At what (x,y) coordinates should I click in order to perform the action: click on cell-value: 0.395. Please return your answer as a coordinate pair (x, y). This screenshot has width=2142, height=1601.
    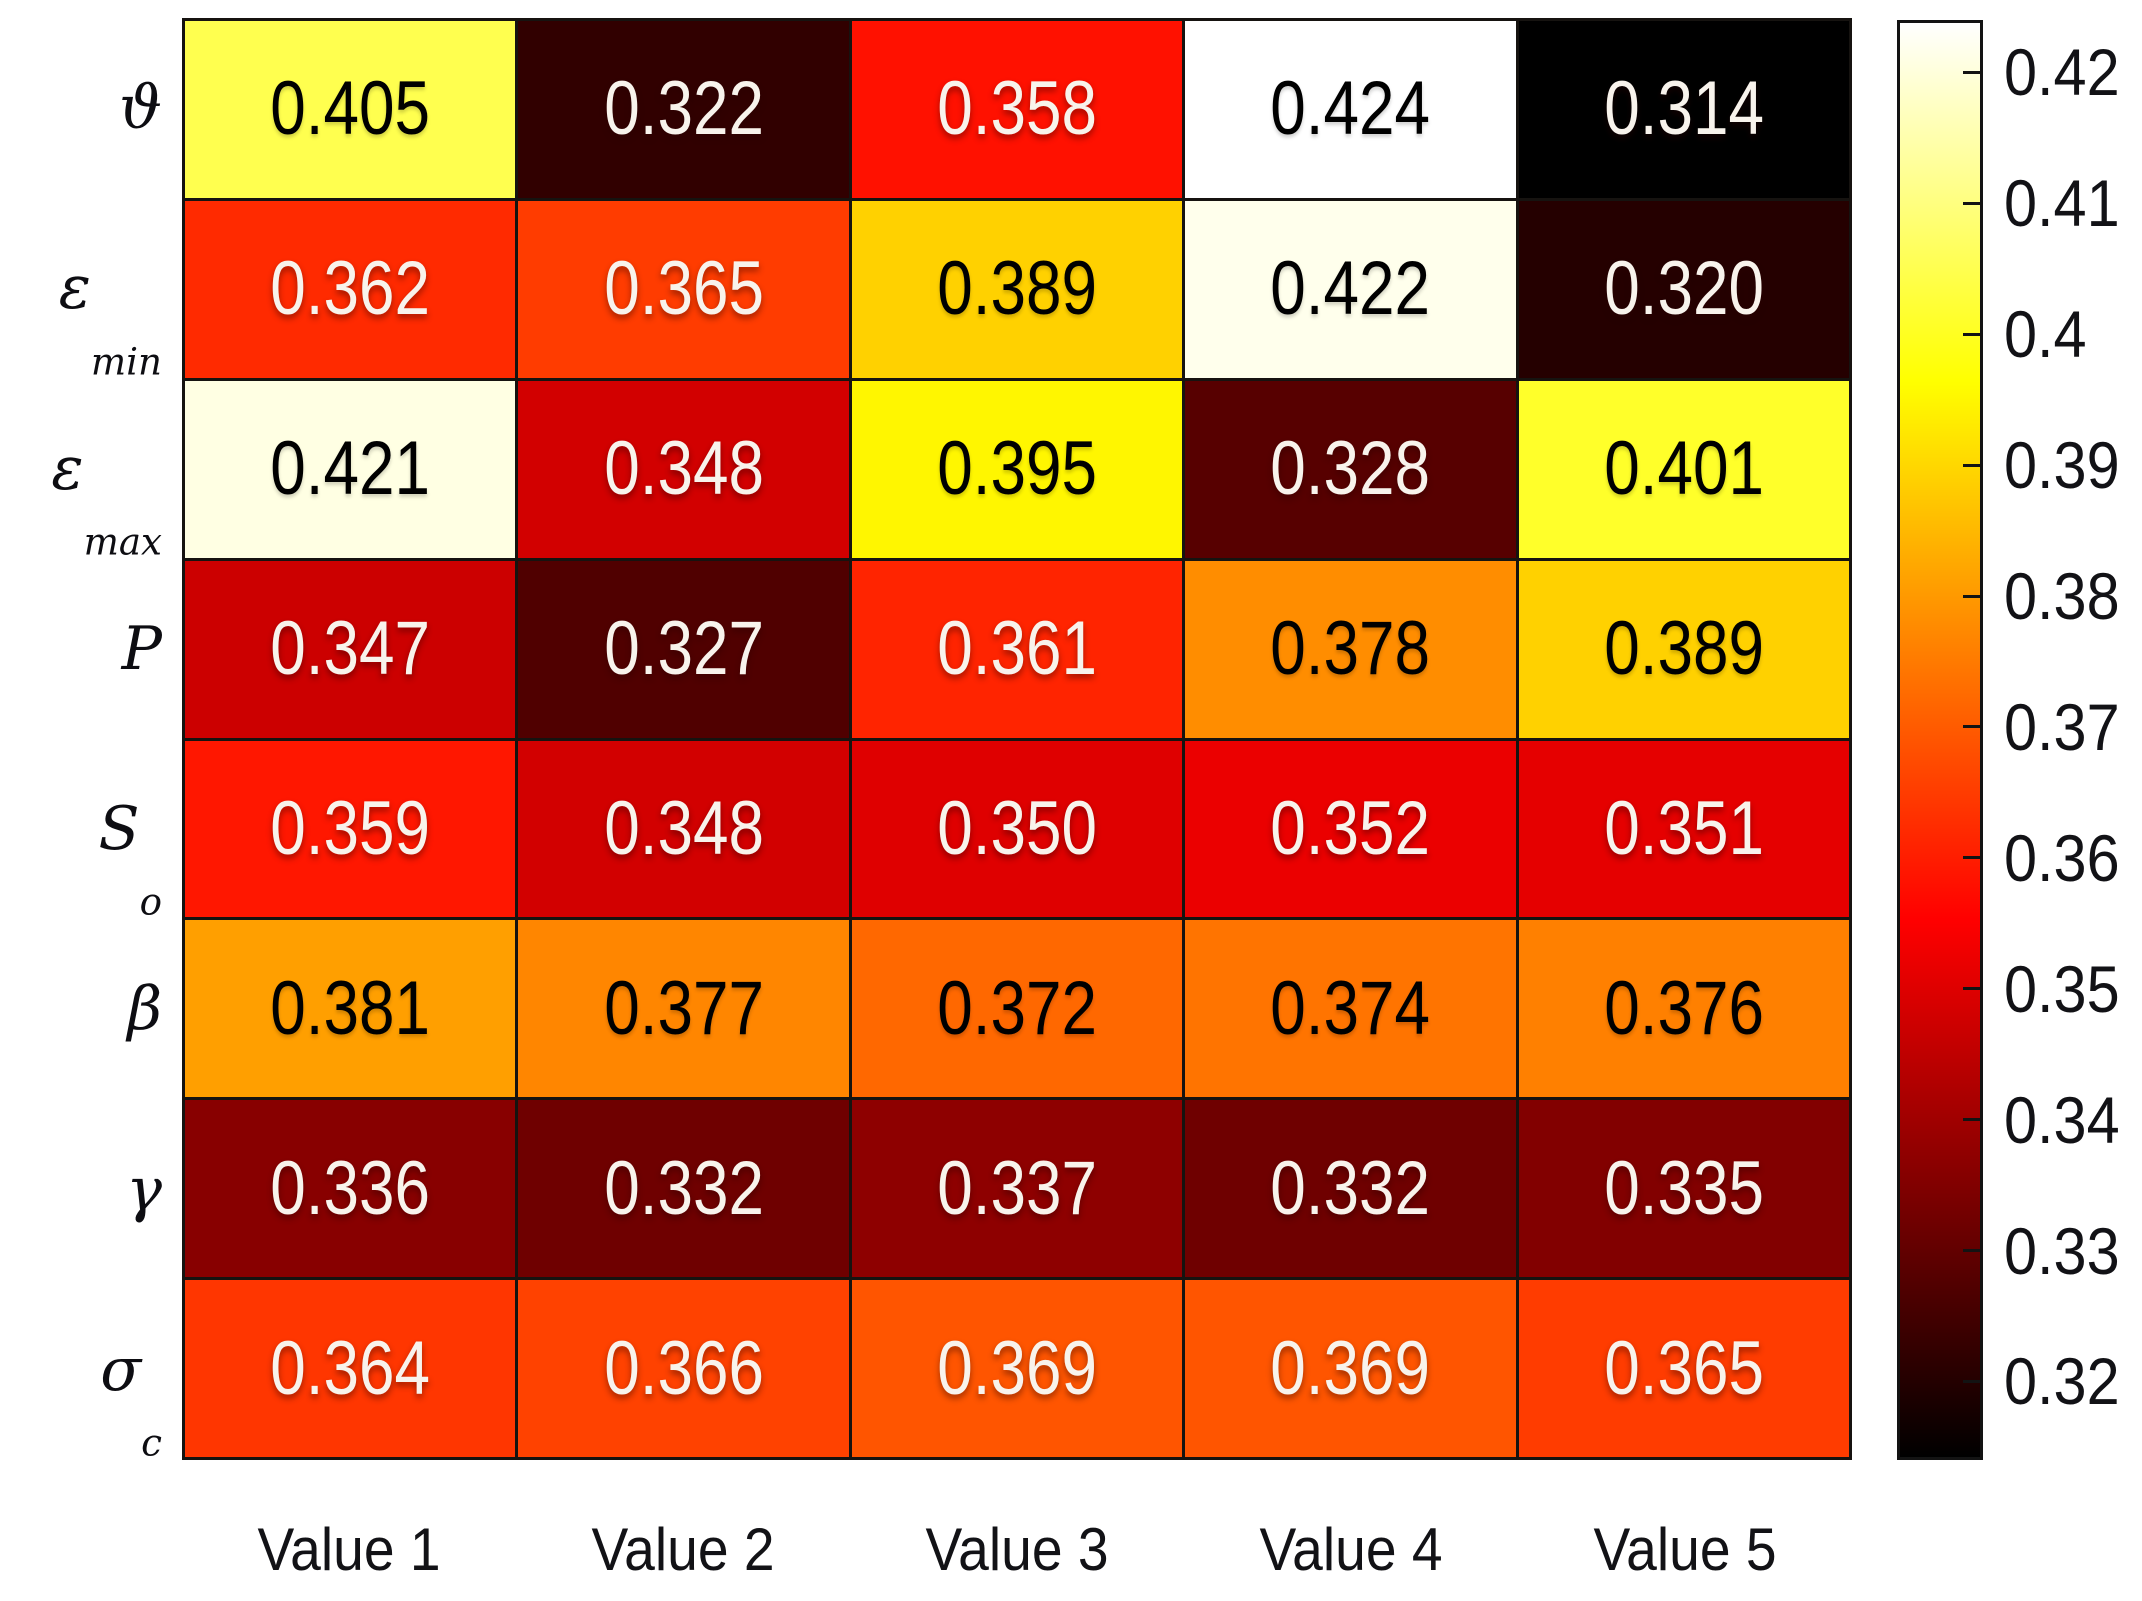
    Looking at the image, I should click on (1017, 469).